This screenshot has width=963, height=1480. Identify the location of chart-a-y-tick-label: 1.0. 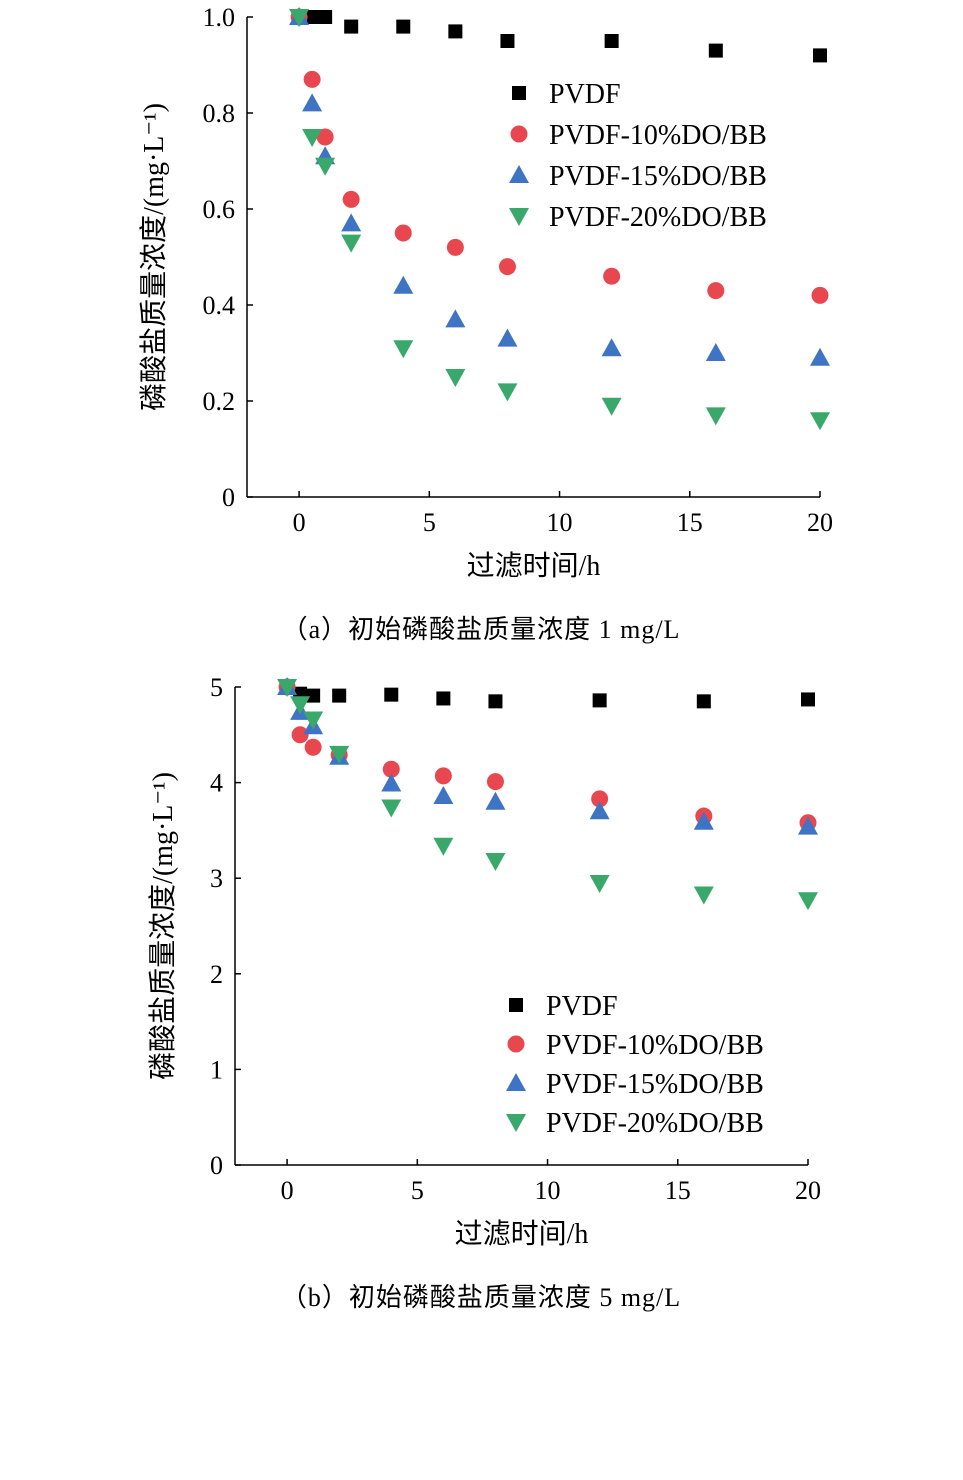
(219, 17).